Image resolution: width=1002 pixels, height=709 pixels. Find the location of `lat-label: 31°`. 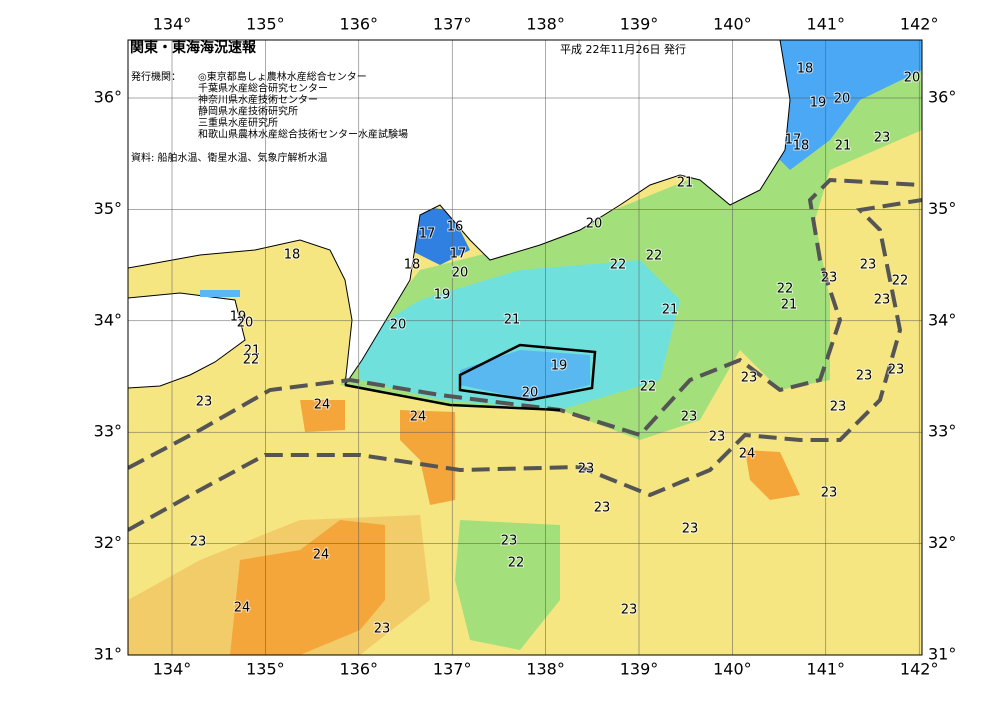

lat-label: 31° is located at coordinates (108, 654).